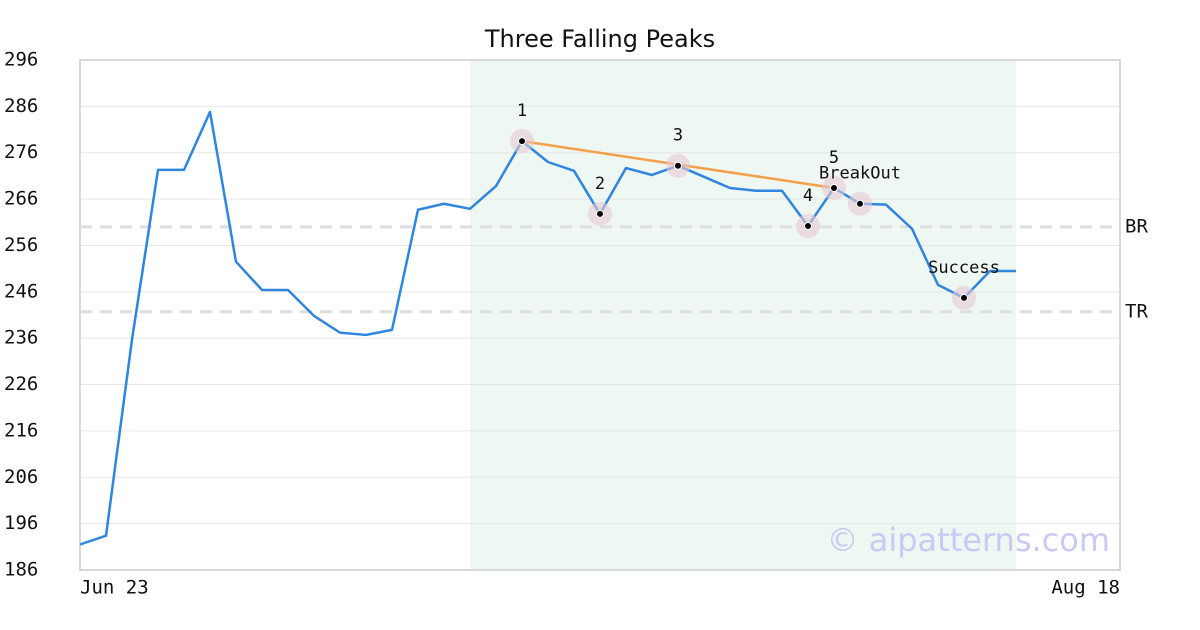 This screenshot has height=630, width=1200. What do you see at coordinates (522, 111) in the screenshot?
I see `annotation-label: 1` at bounding box center [522, 111].